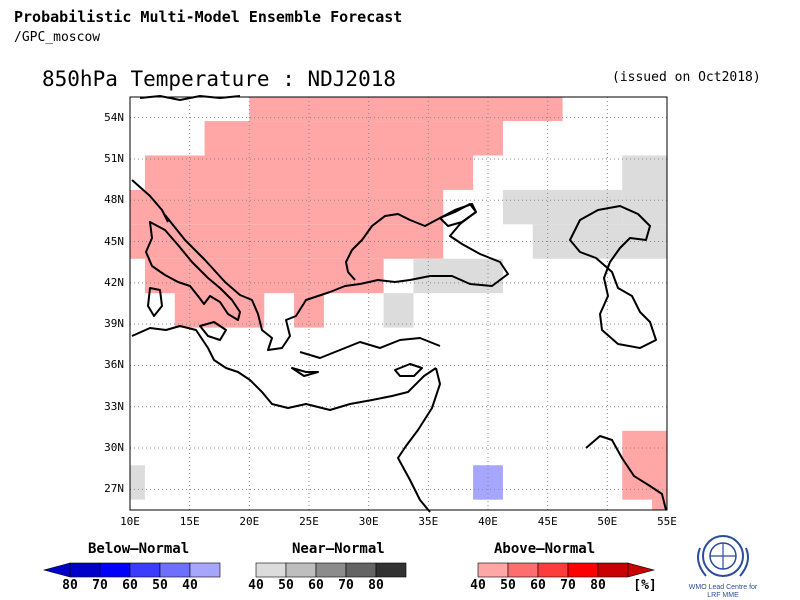 Image resolution: width=800 pixels, height=600 pixels. Describe the element at coordinates (139, 549) in the screenshot. I see `legend-below-title: Below–Normal` at that location.